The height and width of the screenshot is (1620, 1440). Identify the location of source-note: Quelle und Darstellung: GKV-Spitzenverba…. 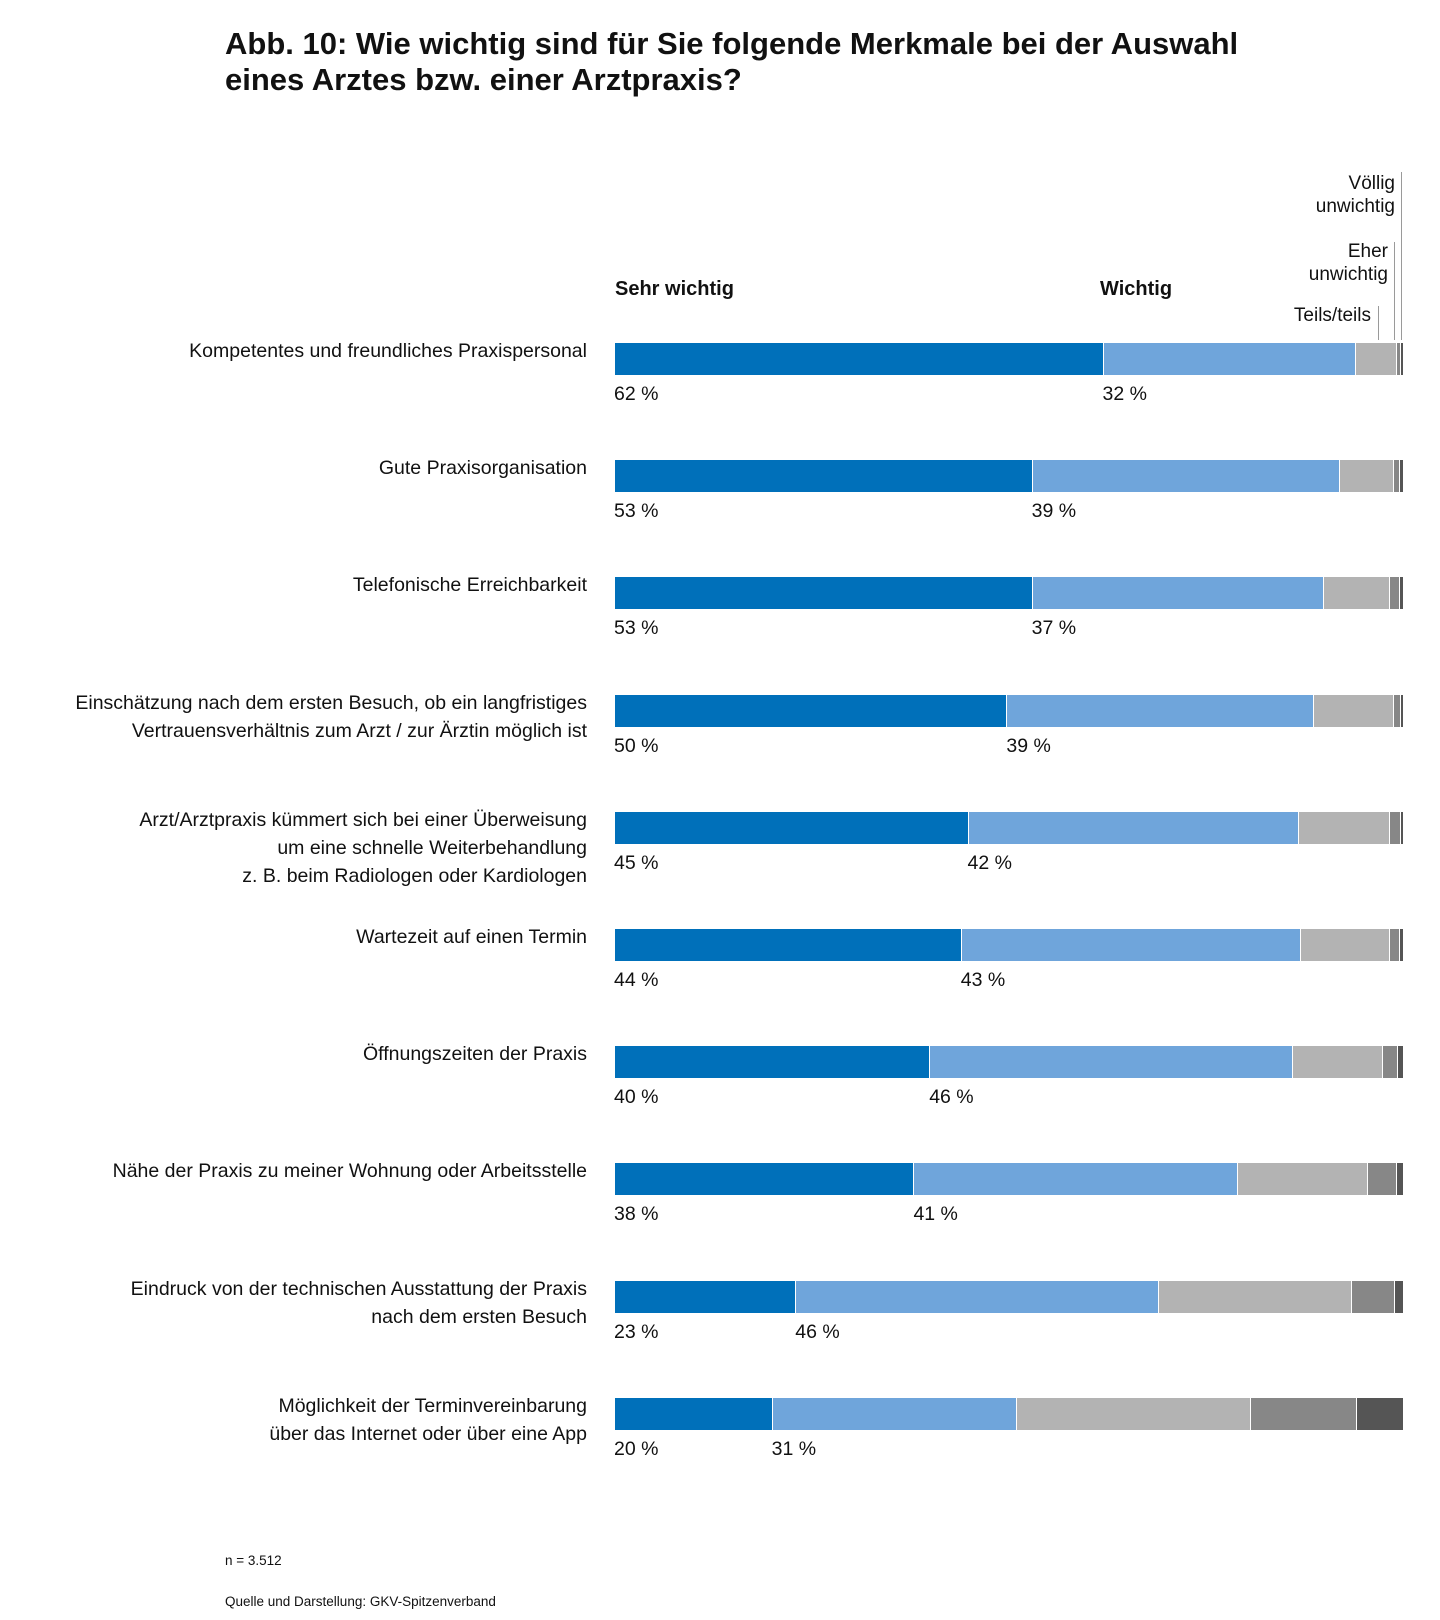
(360, 1601).